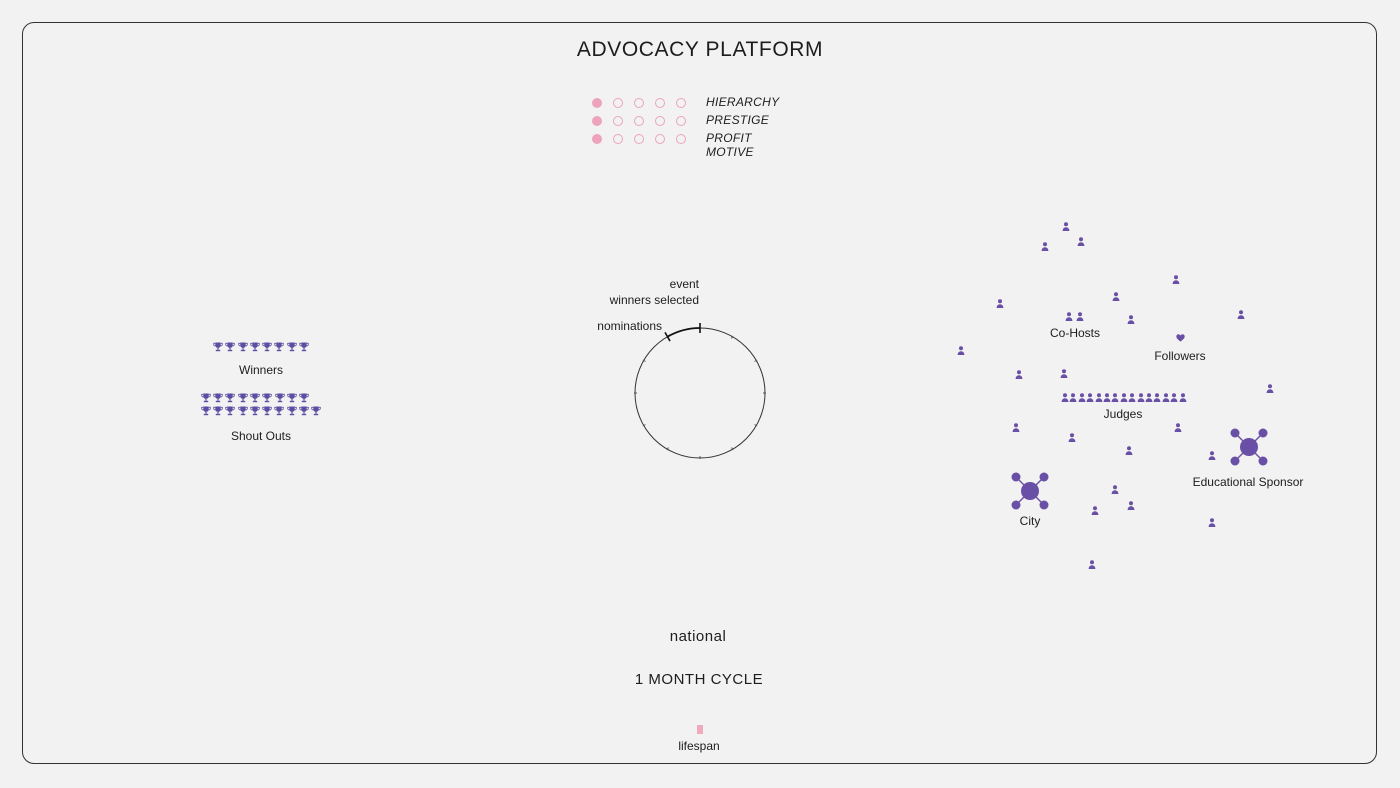  What do you see at coordinates (261, 436) in the screenshot?
I see `shout-outs-label: Shout Outs` at bounding box center [261, 436].